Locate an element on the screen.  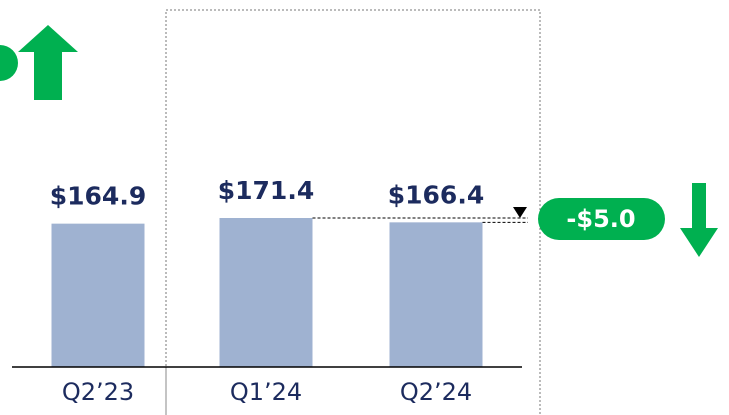
up-arrow is located at coordinates (48, 62).